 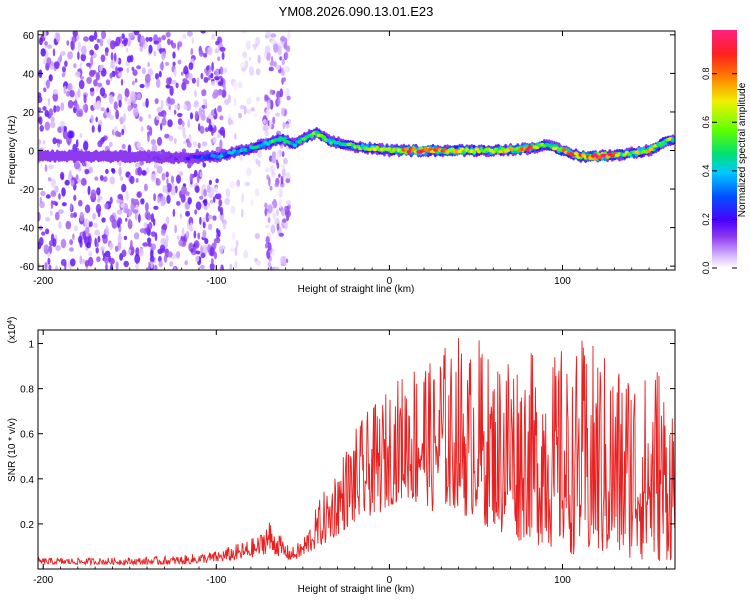 I want to click on colorbar-tick-label: 0.6, so click(x=706, y=122).